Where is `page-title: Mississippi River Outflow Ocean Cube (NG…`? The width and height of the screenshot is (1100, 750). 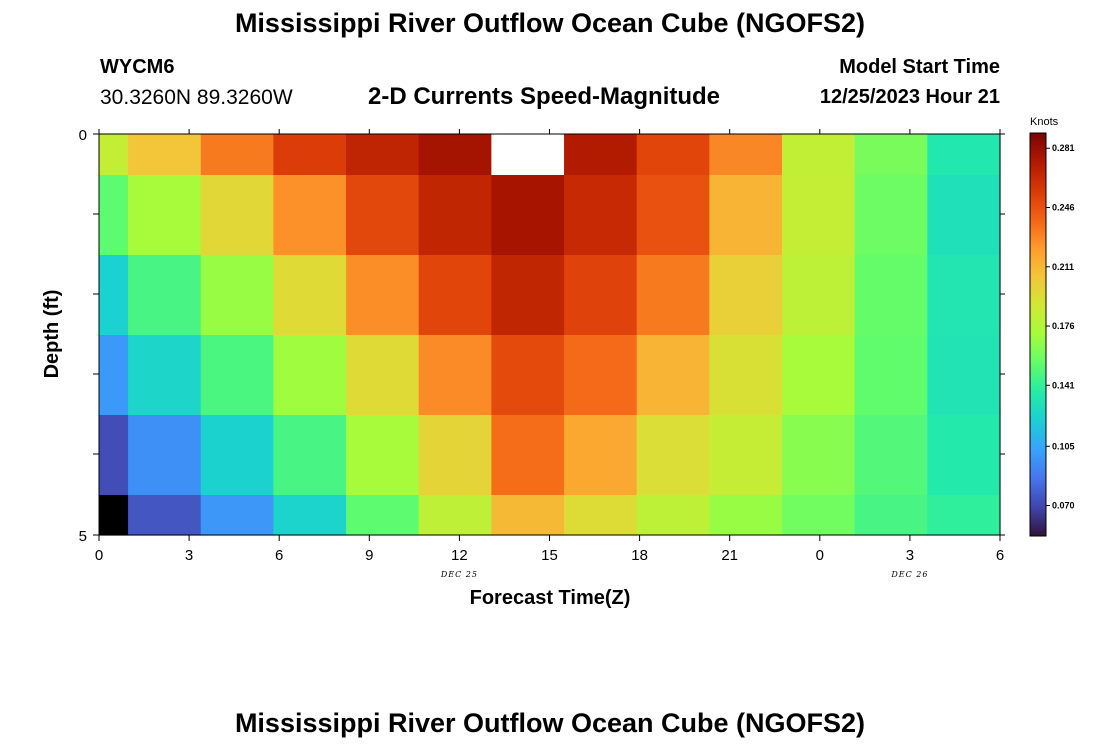 page-title: Mississippi River Outflow Ocean Cube (NG… is located at coordinates (550, 23).